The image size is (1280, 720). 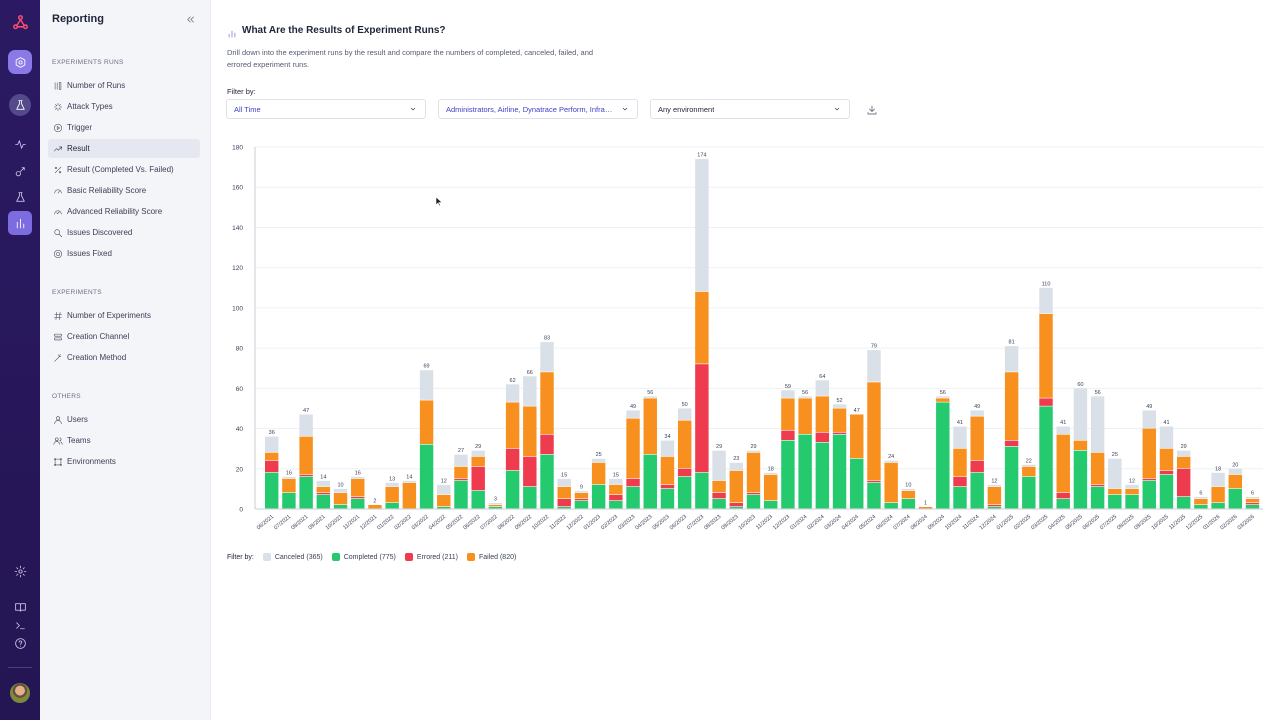 What do you see at coordinates (124, 169) in the screenshot?
I see `sidebar-item-result-completed-vs-failed: Result (Completed Vs. Failed)` at bounding box center [124, 169].